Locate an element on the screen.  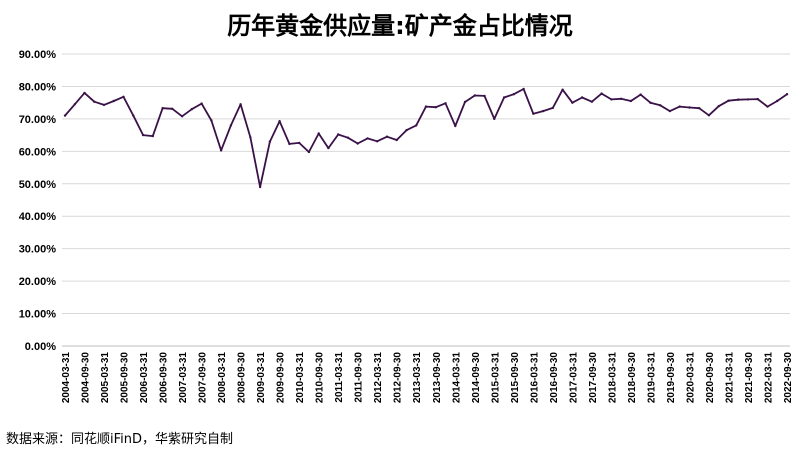
x-tick-label: 2009-03-31 is located at coordinates (261, 378).